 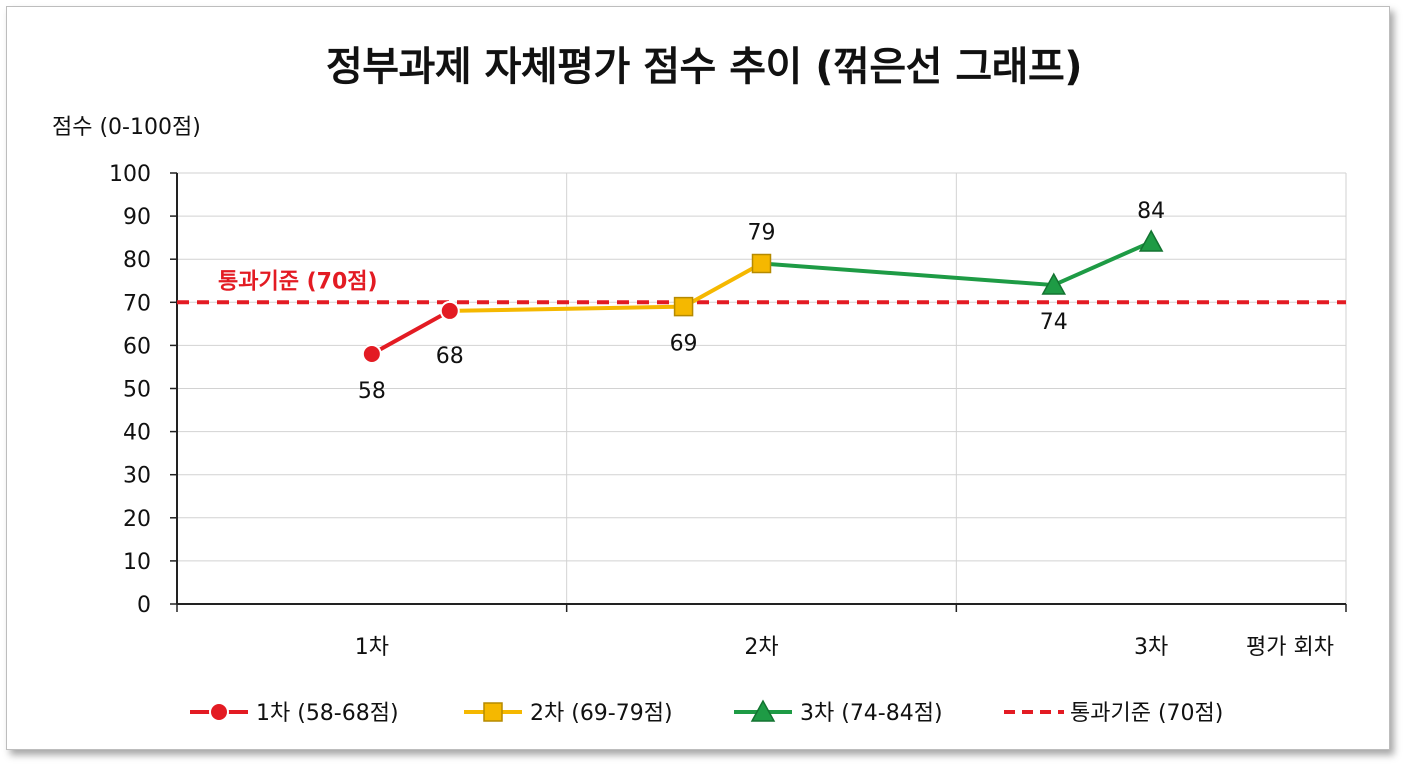 What do you see at coordinates (137, 217) in the screenshot?
I see `y-tick-label: 90` at bounding box center [137, 217].